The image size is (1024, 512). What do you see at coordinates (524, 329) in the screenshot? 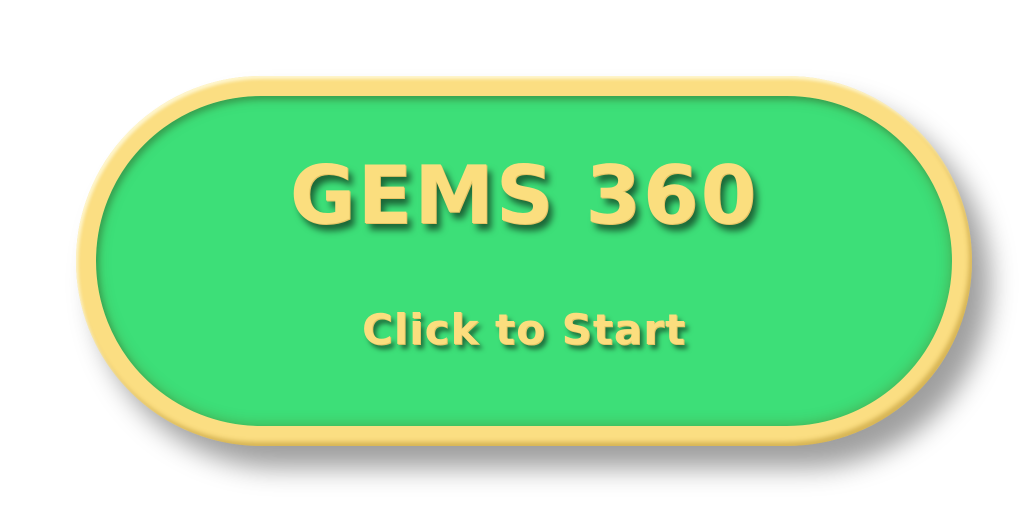
I see `start-label: Click to Start` at bounding box center [524, 329].